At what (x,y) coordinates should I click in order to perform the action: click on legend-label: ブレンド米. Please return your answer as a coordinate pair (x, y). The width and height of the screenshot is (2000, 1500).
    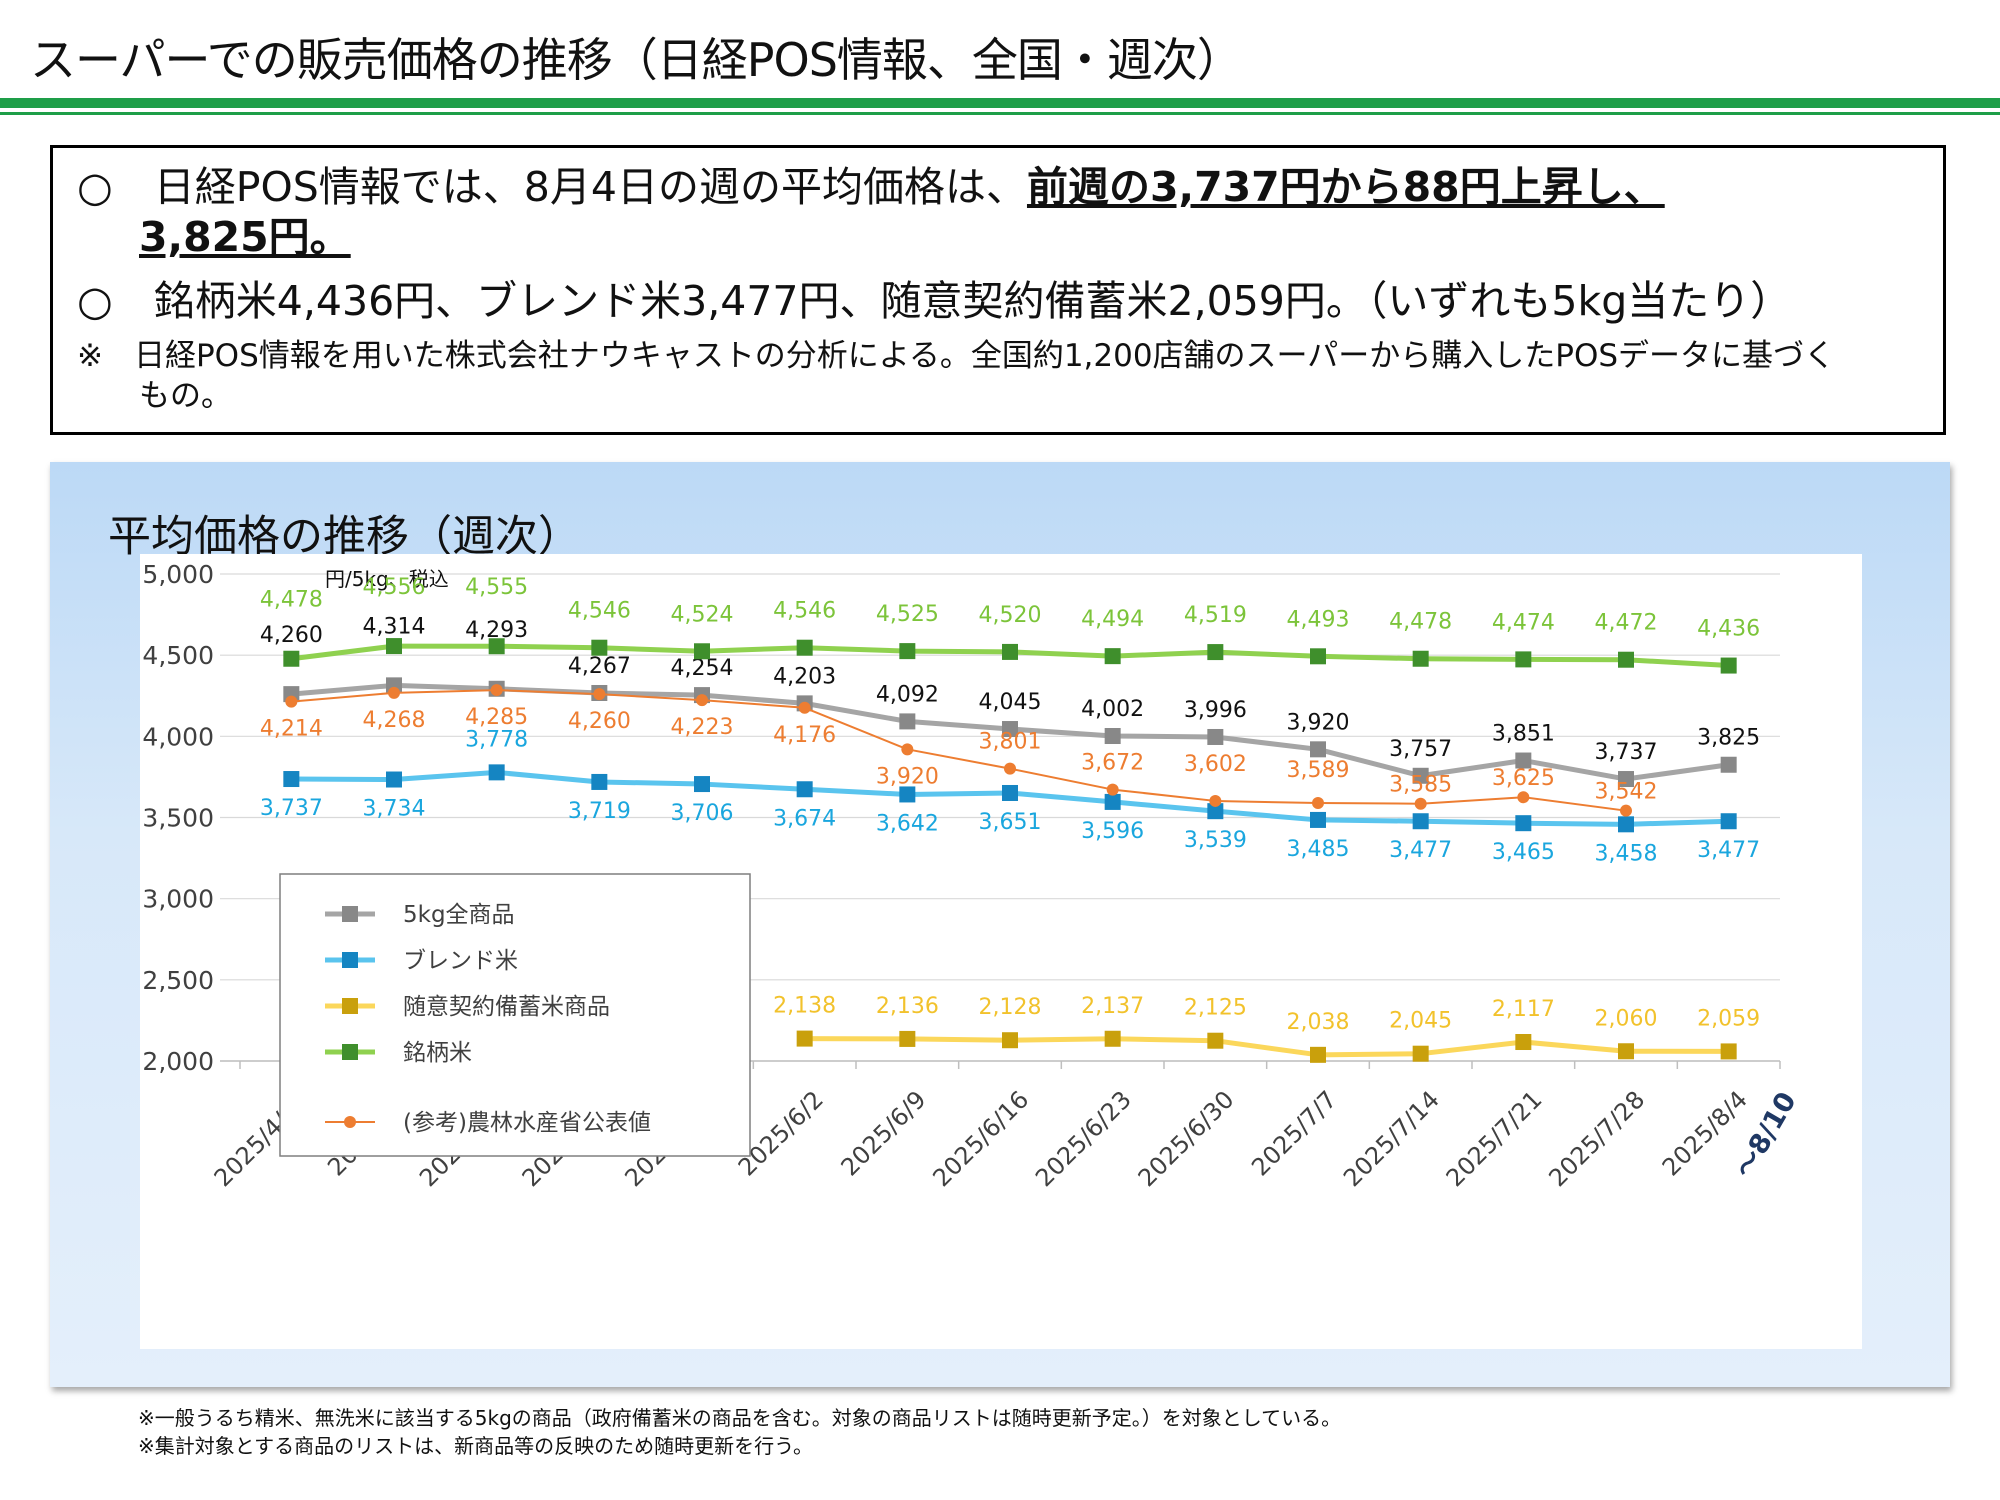
    Looking at the image, I should click on (460, 961).